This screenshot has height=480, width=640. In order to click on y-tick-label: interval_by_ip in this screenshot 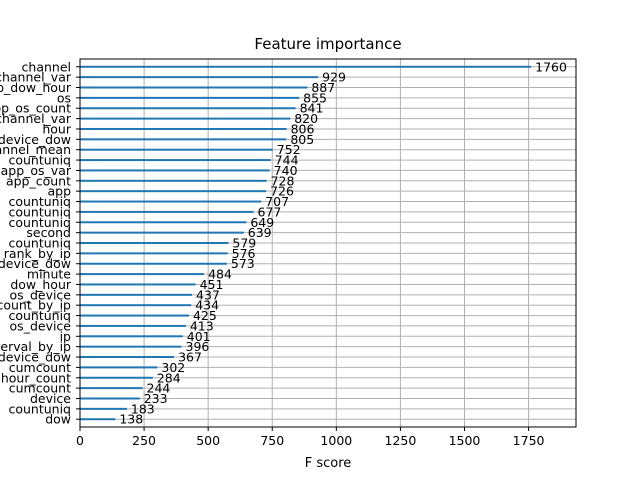, I will do `click(35, 346)`.